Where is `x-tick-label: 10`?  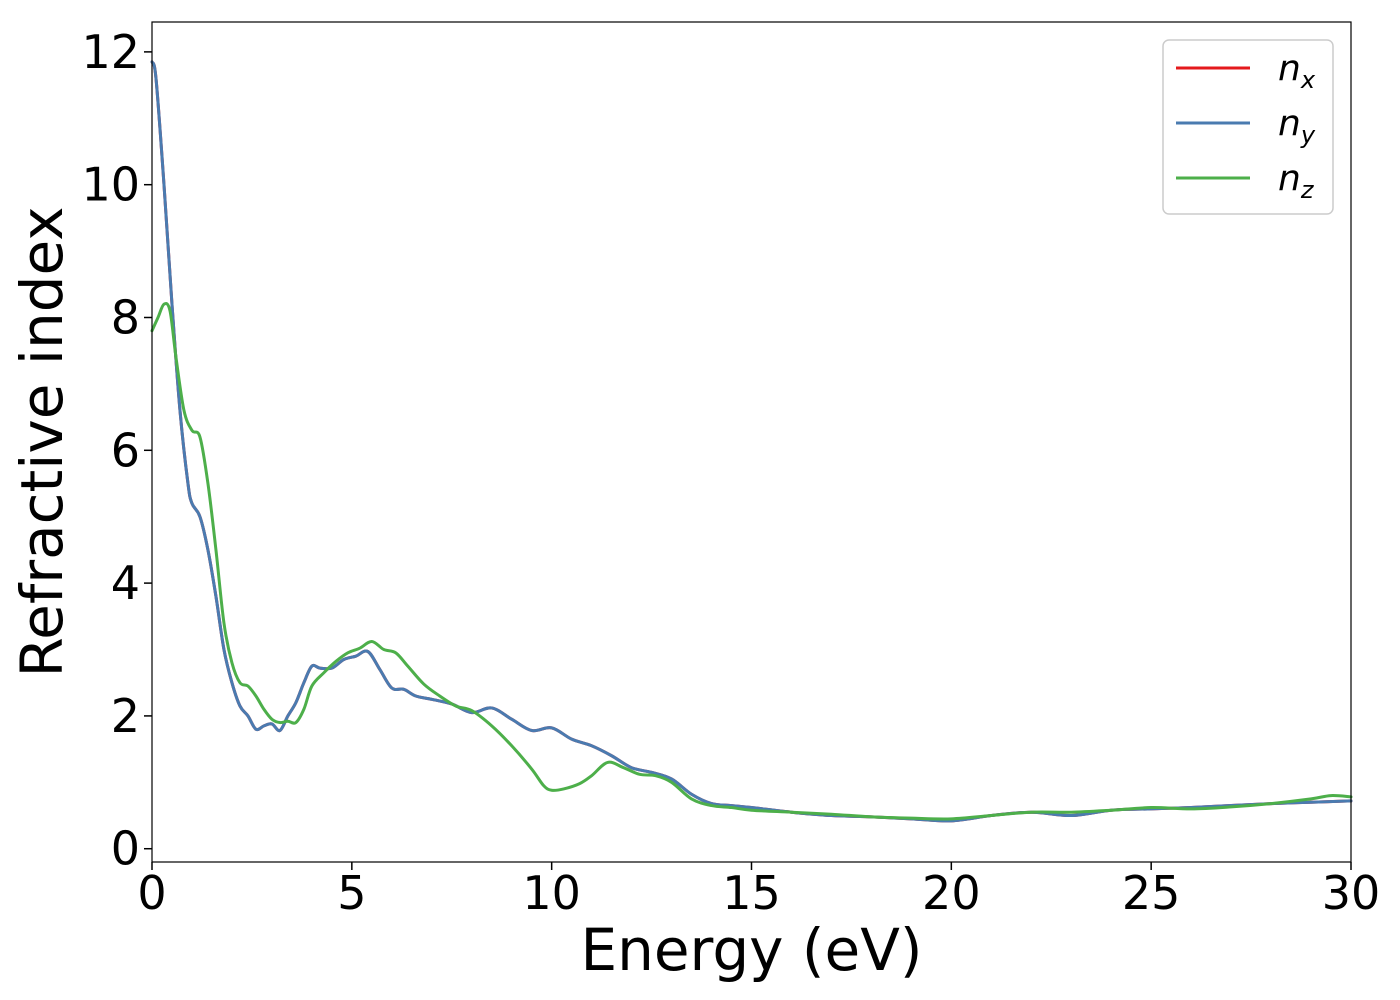
x-tick-label: 10 is located at coordinates (551, 893).